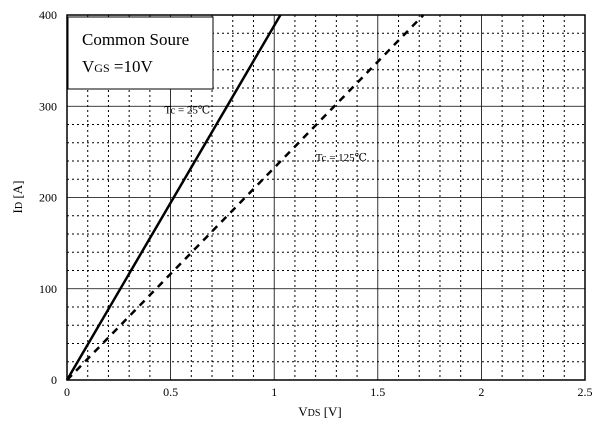  What do you see at coordinates (170, 392) in the screenshot?
I see `x-tick-label: 0.5` at bounding box center [170, 392].